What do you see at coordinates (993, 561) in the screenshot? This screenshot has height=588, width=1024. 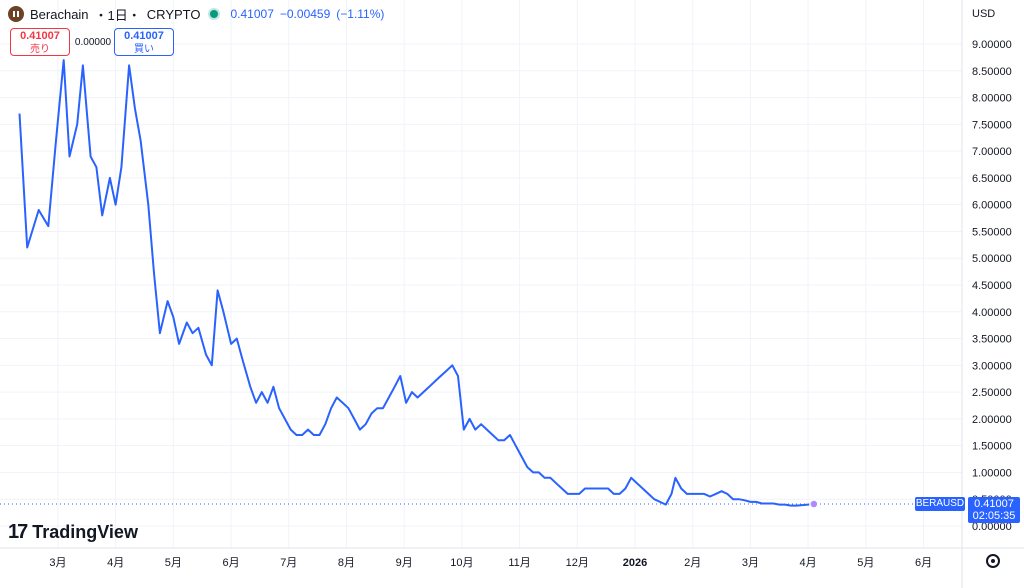 I see `settings-gear-icon` at bounding box center [993, 561].